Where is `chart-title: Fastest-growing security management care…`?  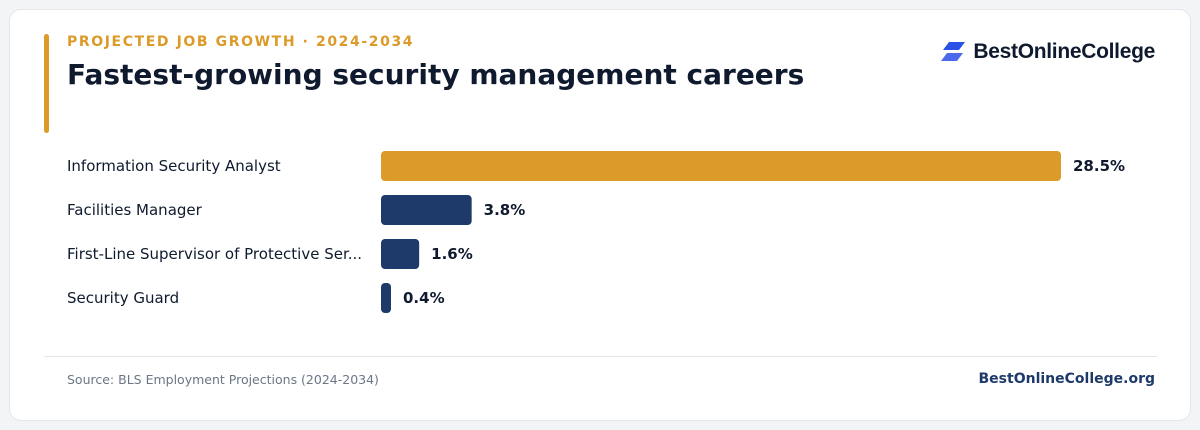 chart-title: Fastest-growing security management care… is located at coordinates (436, 74).